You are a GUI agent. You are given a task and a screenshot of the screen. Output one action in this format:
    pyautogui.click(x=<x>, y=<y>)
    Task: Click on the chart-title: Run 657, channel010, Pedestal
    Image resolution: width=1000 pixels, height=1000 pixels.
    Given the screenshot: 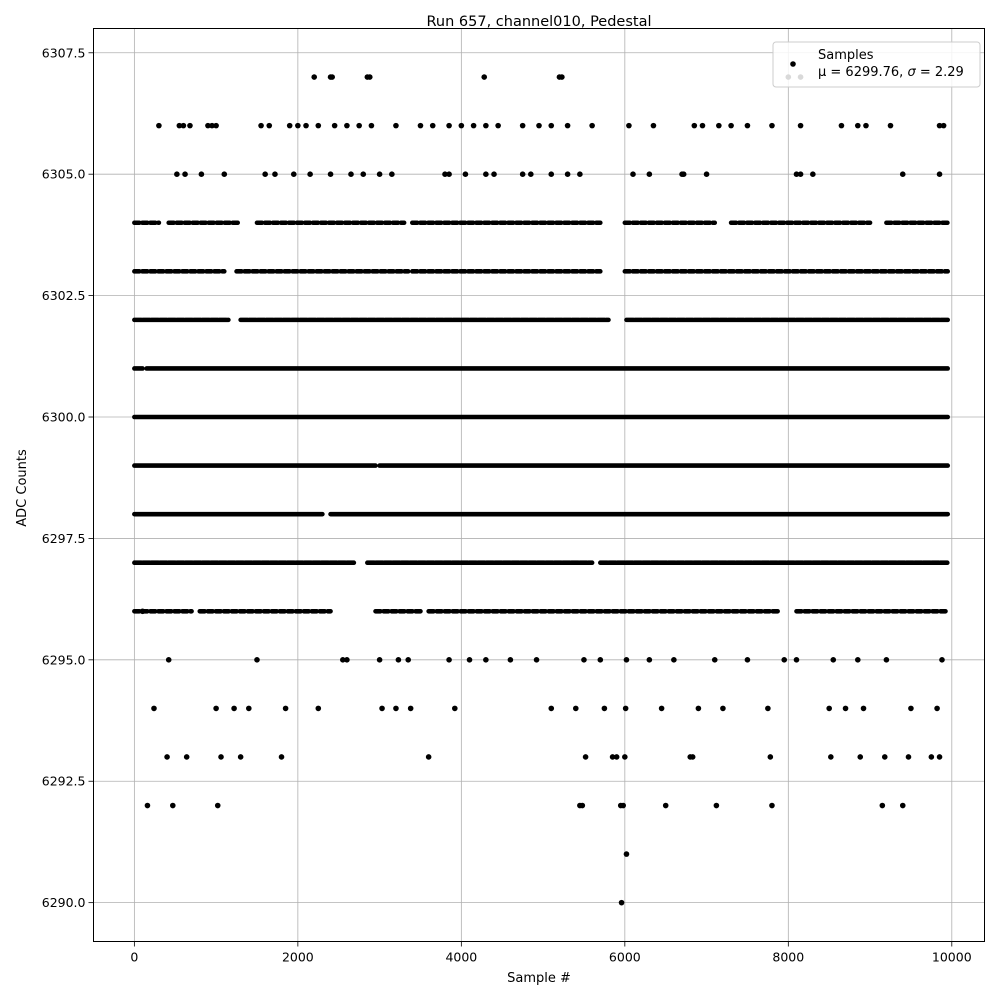 What is the action you would take?
    pyautogui.click(x=538, y=22)
    